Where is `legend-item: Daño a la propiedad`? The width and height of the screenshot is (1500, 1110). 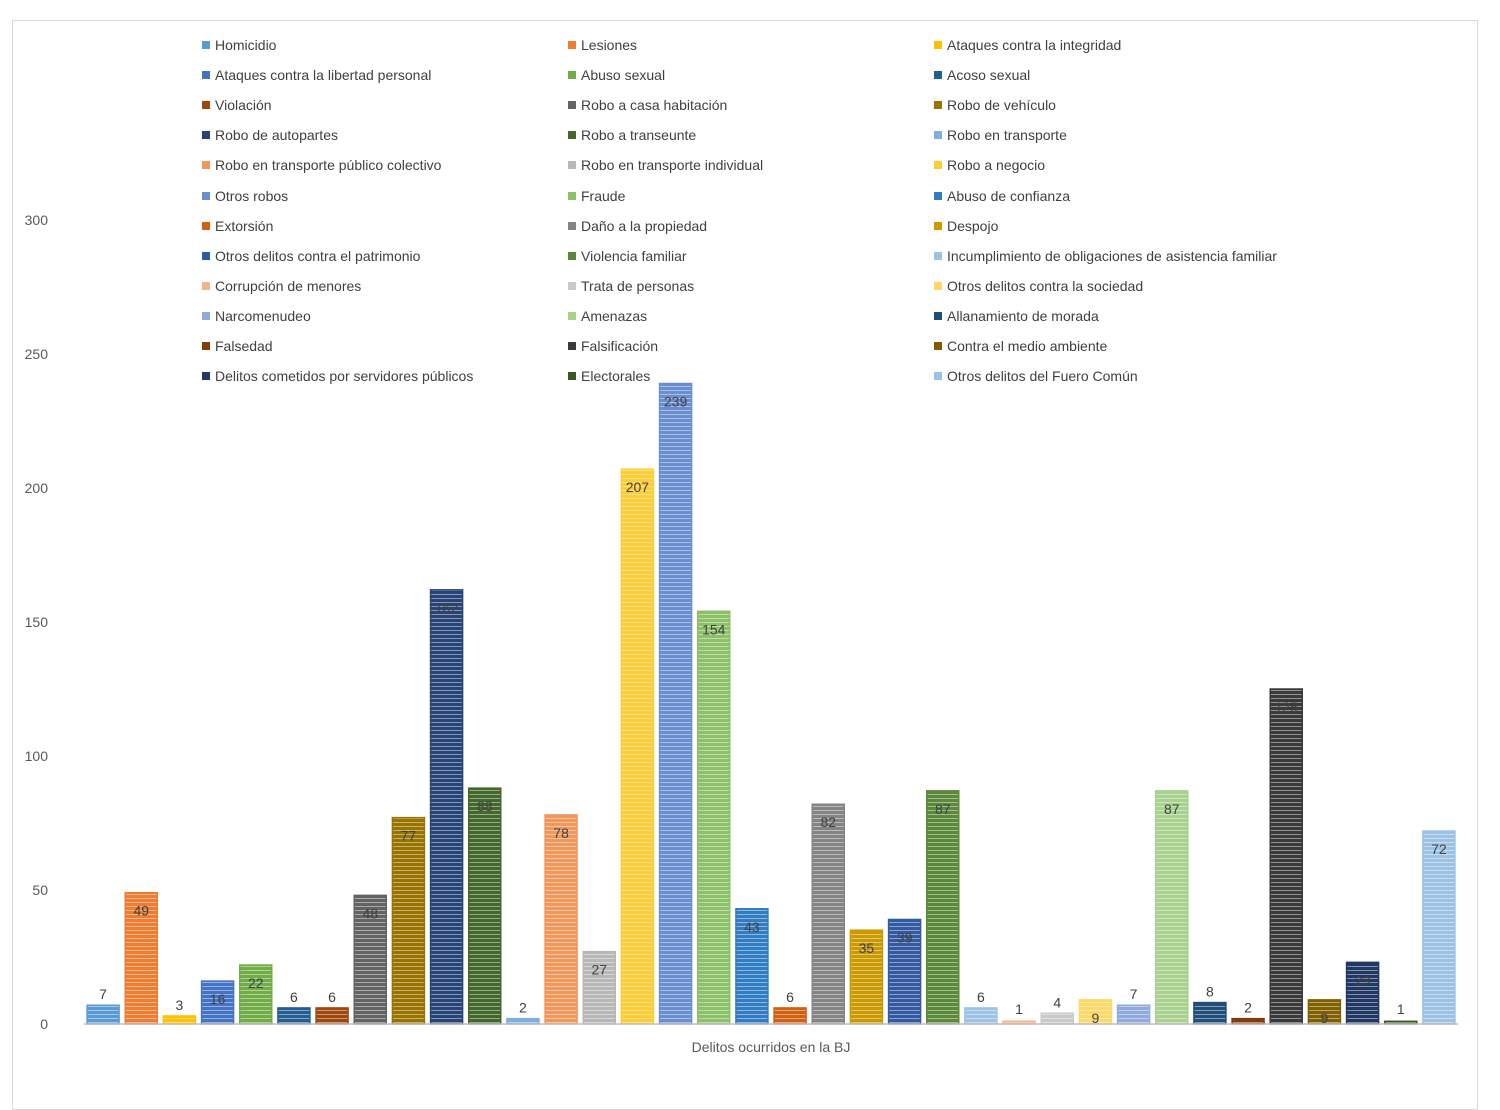
legend-item: Daño a la propiedad is located at coordinates (637, 226).